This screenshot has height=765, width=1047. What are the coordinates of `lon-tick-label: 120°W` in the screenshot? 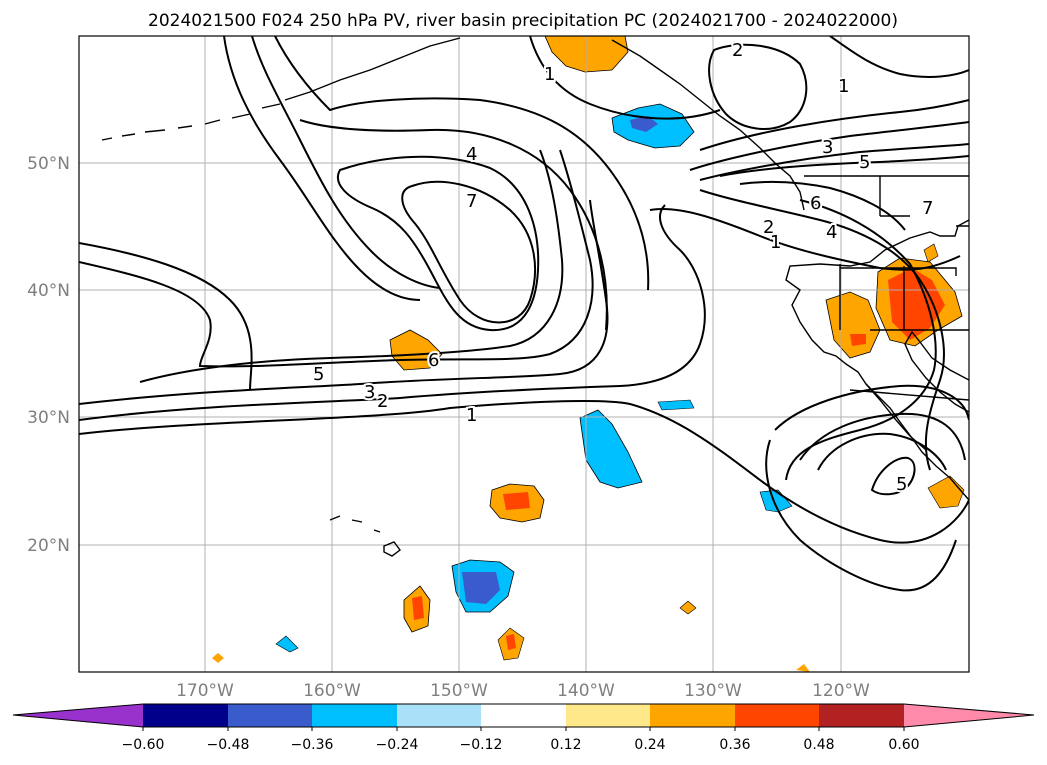 It's located at (841, 691).